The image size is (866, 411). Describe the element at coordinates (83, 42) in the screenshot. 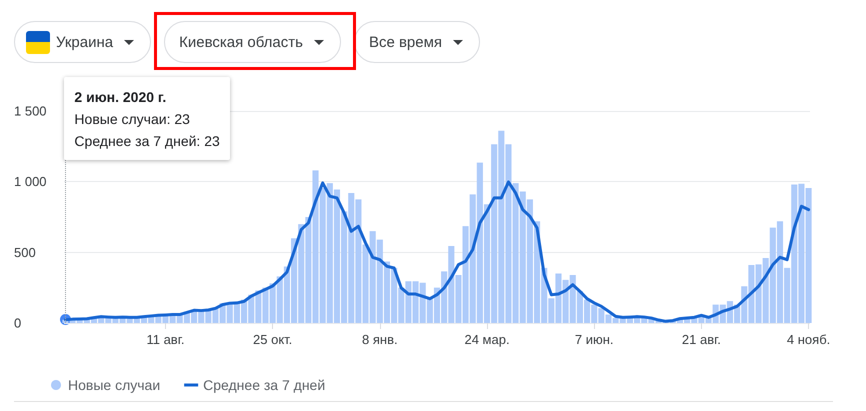

I see `dropdown-button: Украина` at that location.